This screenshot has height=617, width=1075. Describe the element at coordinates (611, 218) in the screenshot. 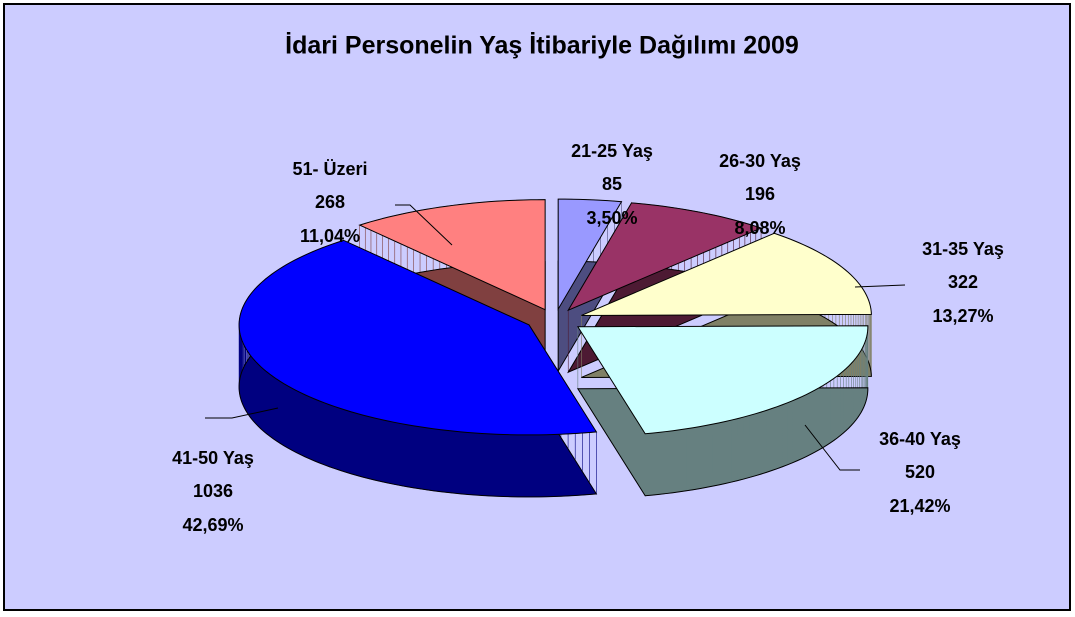

I see `data-label-percent: 3,50%` at that location.